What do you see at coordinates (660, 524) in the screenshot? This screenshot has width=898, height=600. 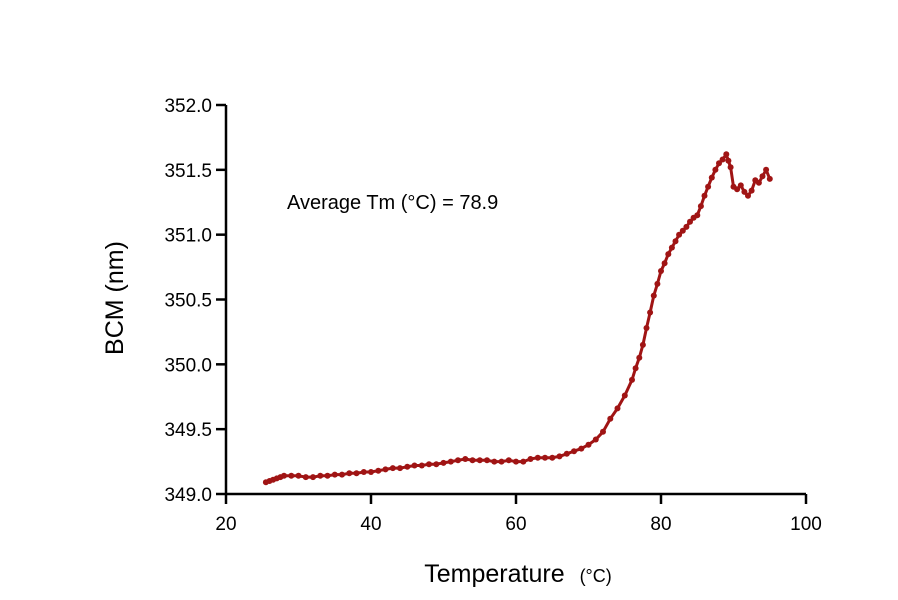 I see `x-tick-label: 80` at bounding box center [660, 524].